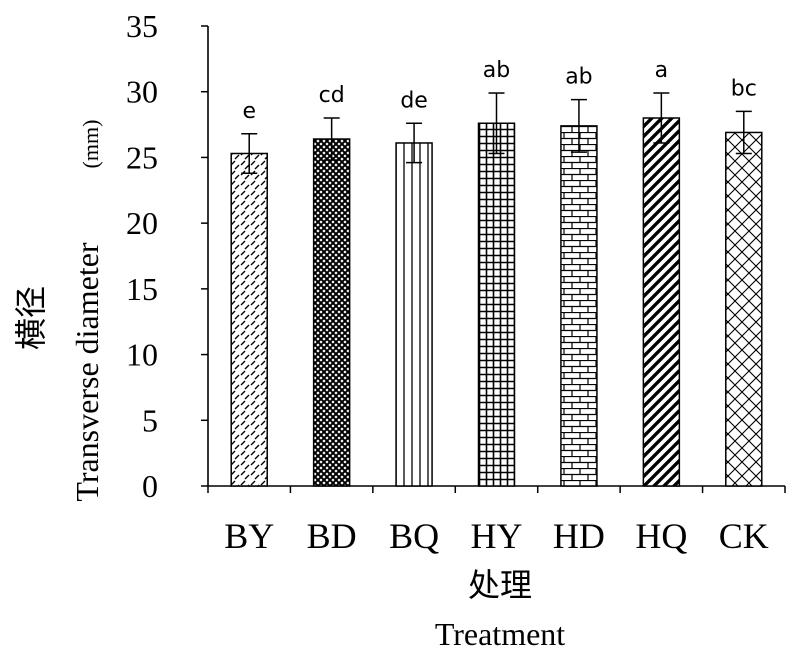  What do you see at coordinates (414, 314) in the screenshot?
I see `bar-bq` at bounding box center [414, 314].